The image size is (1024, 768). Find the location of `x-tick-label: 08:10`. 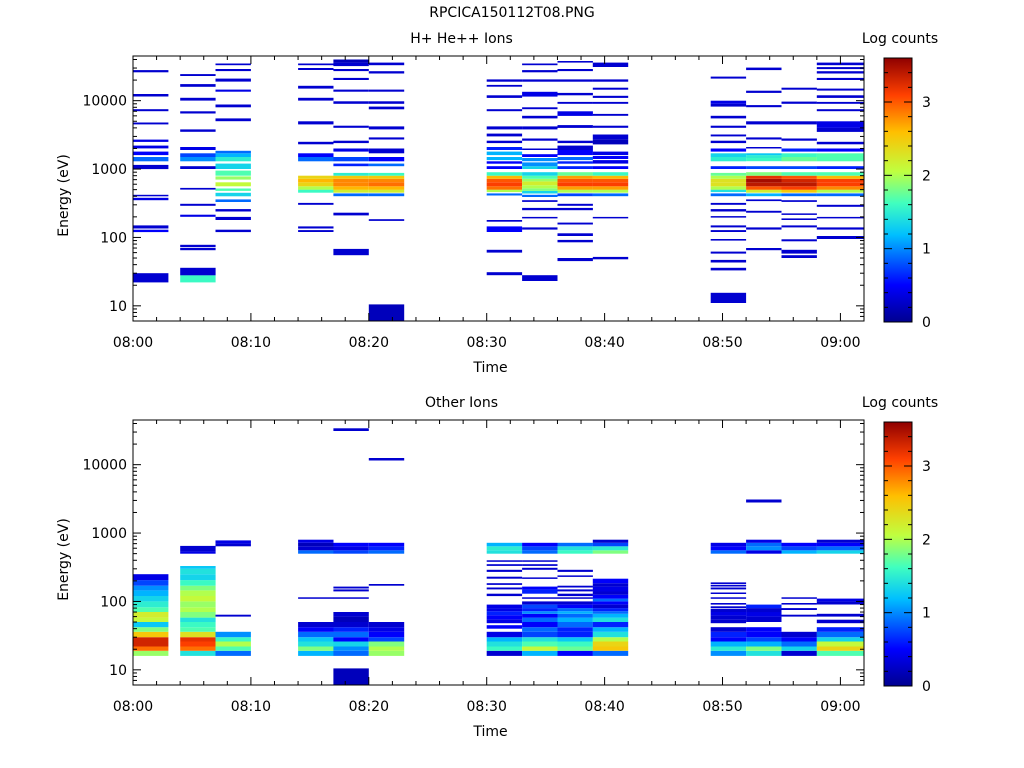

x-tick-label: 08:10 is located at coordinates (251, 707).